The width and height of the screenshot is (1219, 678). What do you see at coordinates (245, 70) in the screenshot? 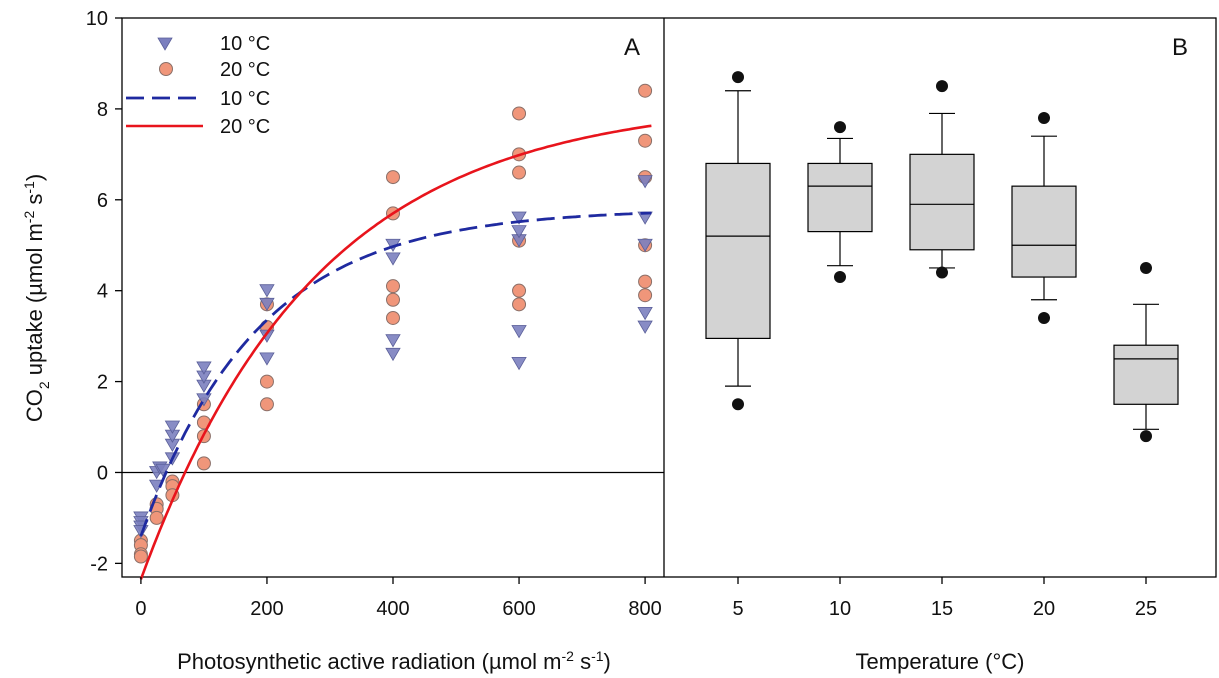
I see `legend-label-1: 20 °C` at bounding box center [245, 70].